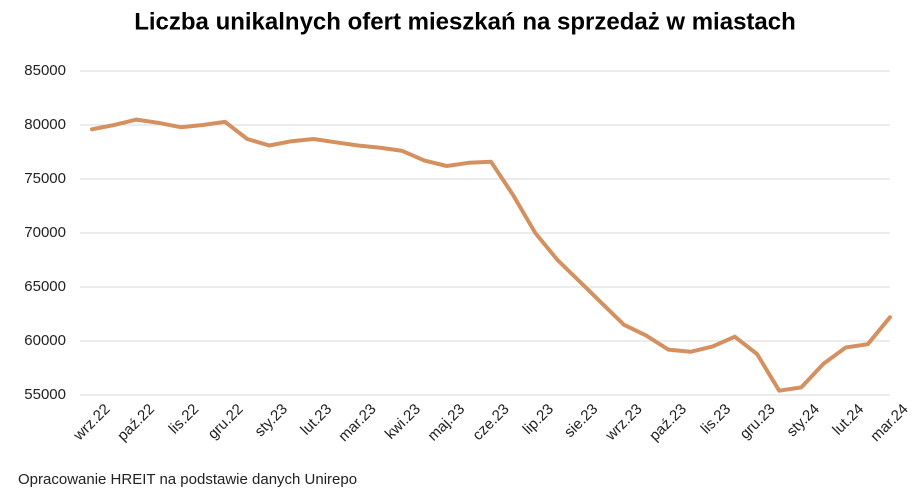  What do you see at coordinates (403, 422) in the screenshot?
I see `x-tick-label: kwi.23` at bounding box center [403, 422].